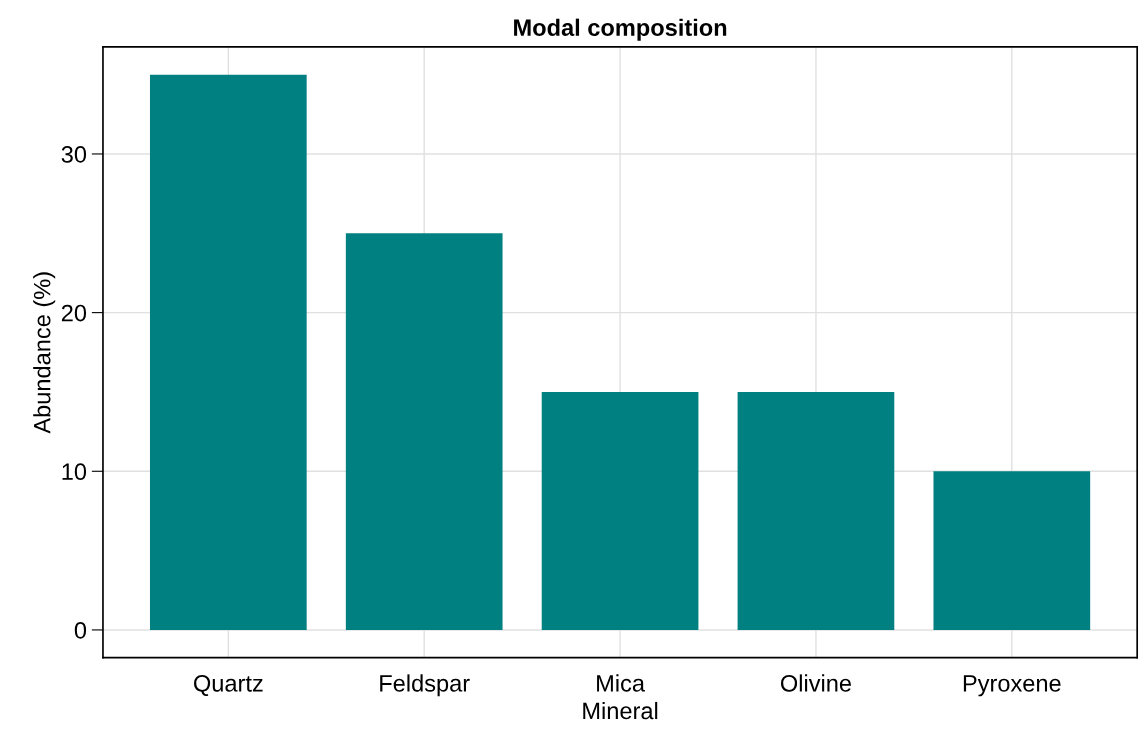 Image resolution: width=1139 pixels, height=744 pixels. Describe the element at coordinates (74, 313) in the screenshot. I see `y-tick-label: 20` at that location.